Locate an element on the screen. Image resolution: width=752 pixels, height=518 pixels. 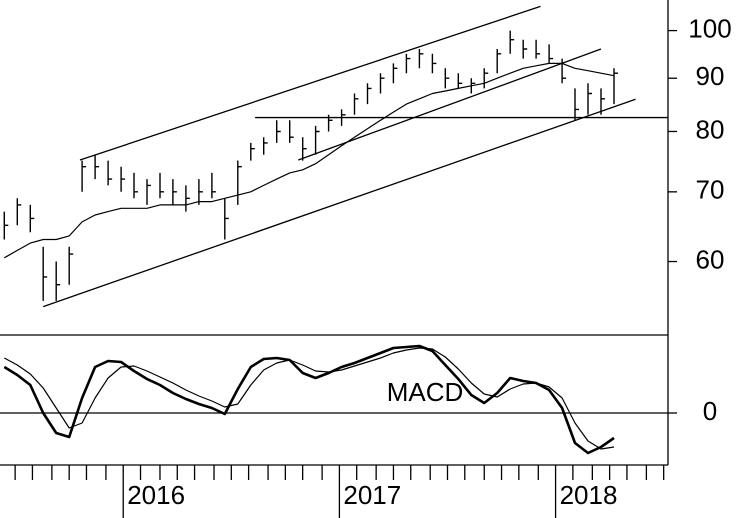
y-tick-label: 60 is located at coordinates (710, 259).